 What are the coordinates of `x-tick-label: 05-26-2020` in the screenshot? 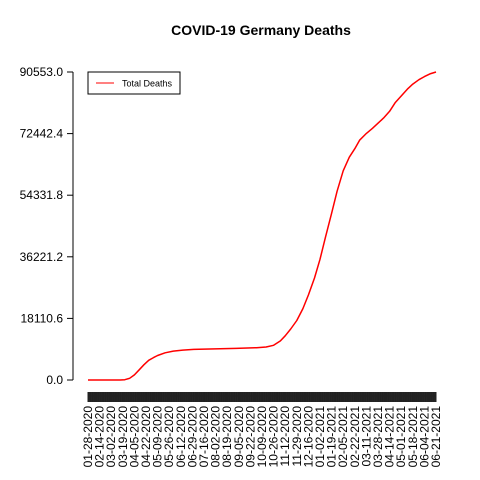 It's located at (169, 437).